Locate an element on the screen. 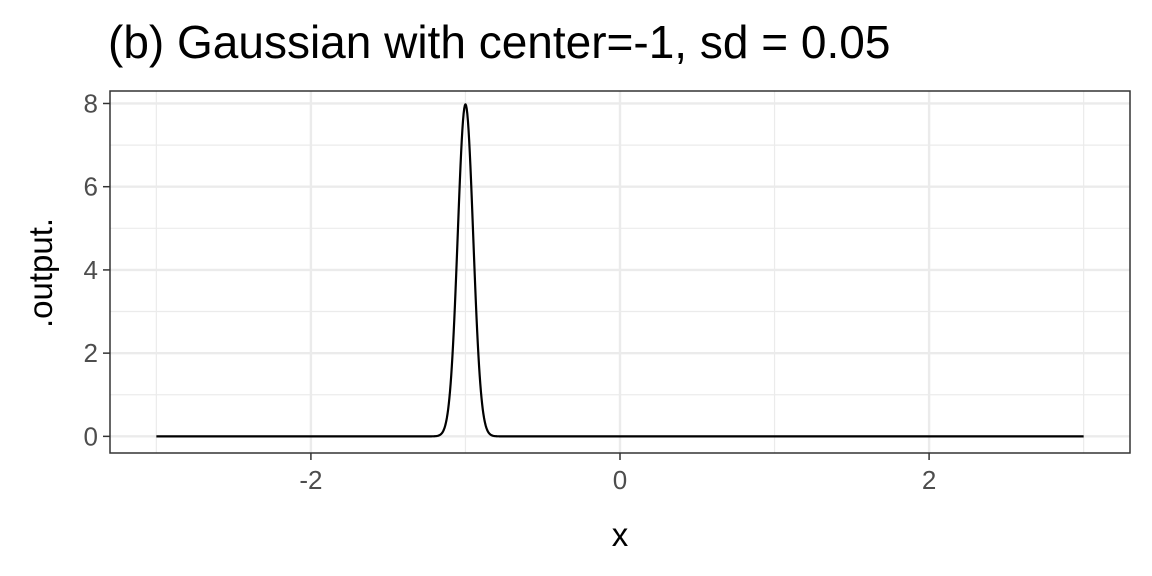 The image size is (1152, 576). x-axis-title: x is located at coordinates (620, 534).